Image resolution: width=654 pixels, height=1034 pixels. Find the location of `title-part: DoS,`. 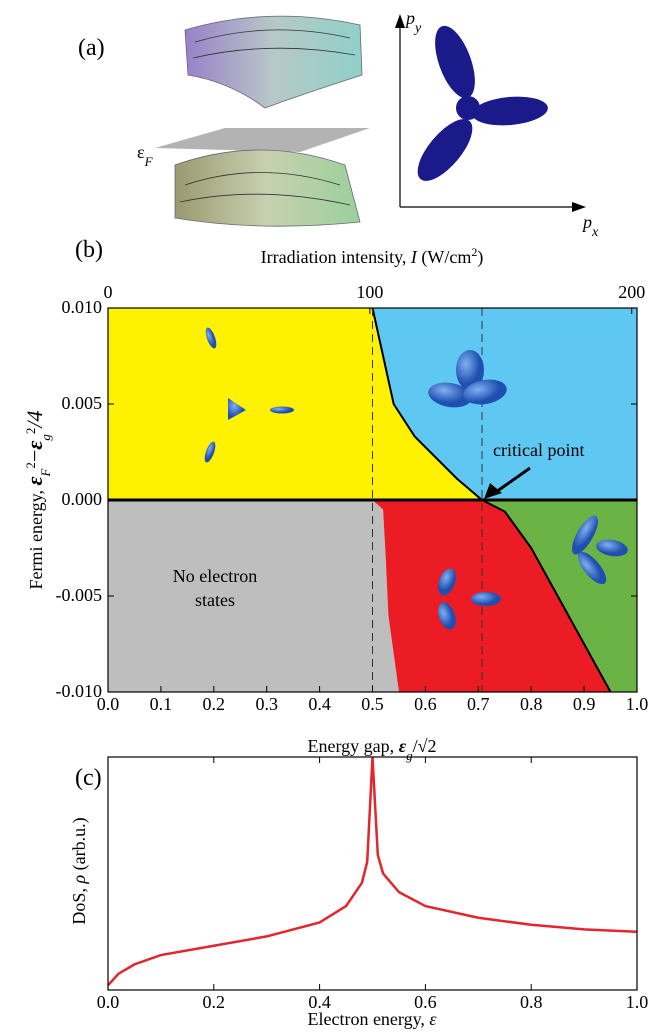

title-part: DoS, is located at coordinates (79, 904).